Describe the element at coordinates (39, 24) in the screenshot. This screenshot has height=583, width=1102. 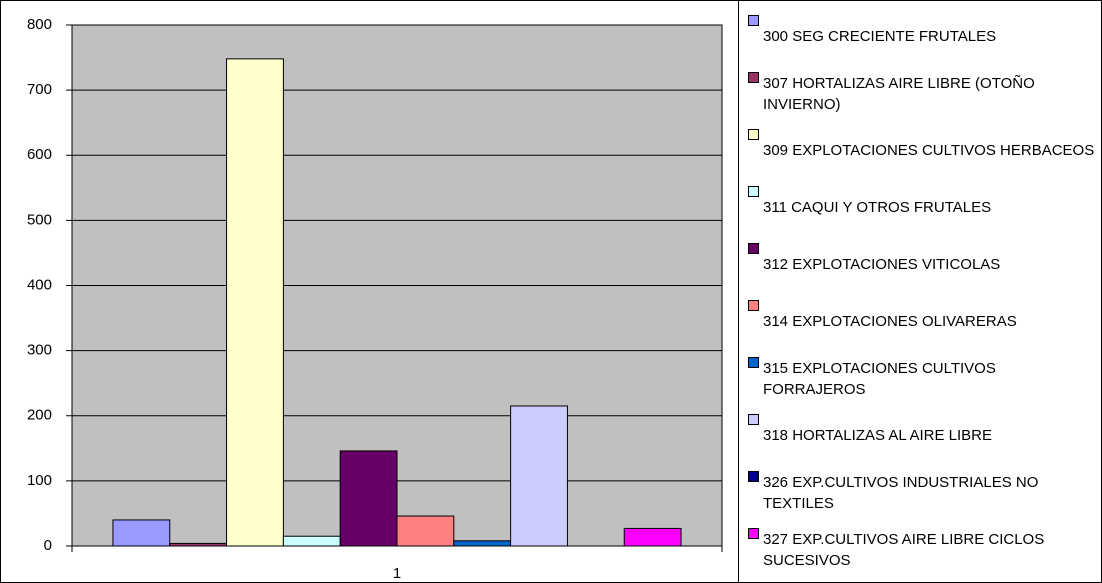
I see `y-tick-label: 800` at that location.